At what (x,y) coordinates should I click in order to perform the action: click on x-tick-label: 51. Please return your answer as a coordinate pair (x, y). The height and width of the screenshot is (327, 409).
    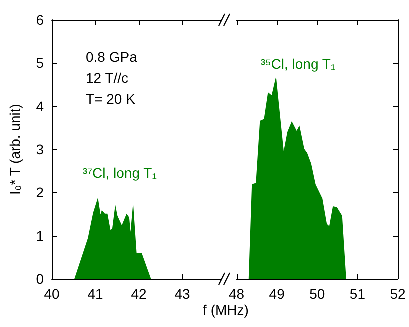
    Looking at the image, I should click on (358, 294).